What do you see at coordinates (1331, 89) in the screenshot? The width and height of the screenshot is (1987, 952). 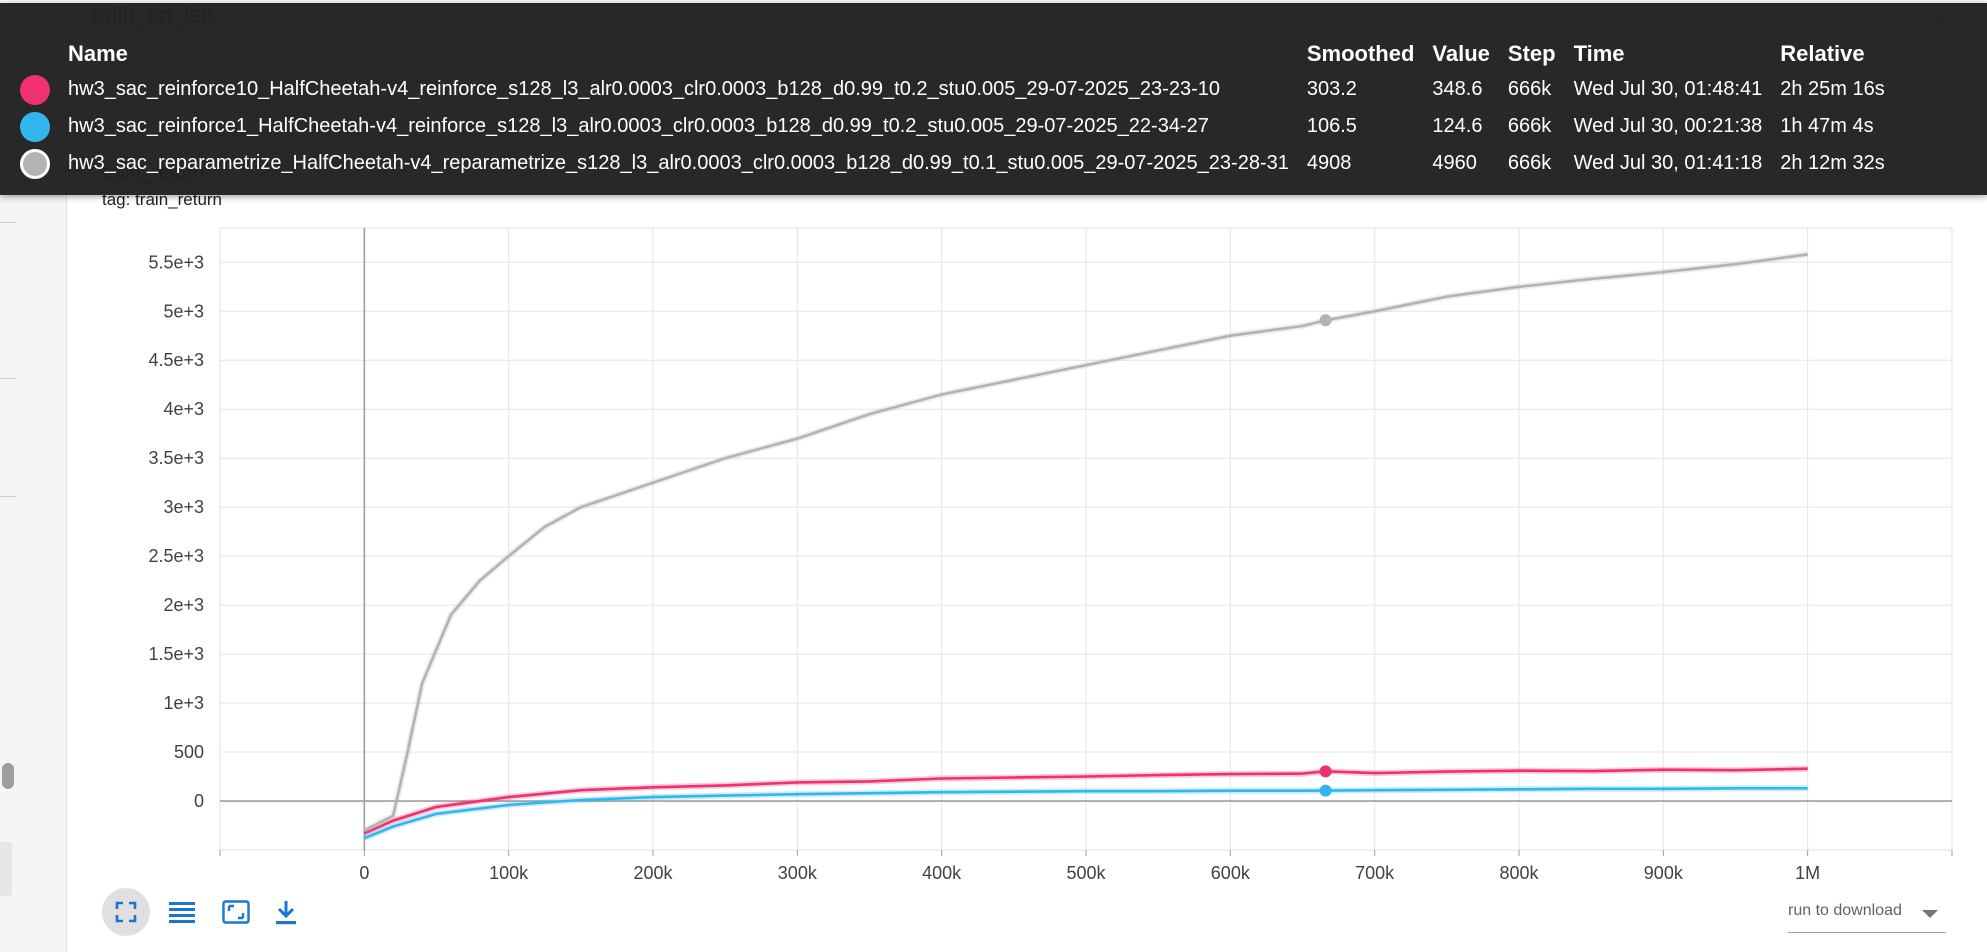 I see `smoothed-value: 303.2` at bounding box center [1331, 89].